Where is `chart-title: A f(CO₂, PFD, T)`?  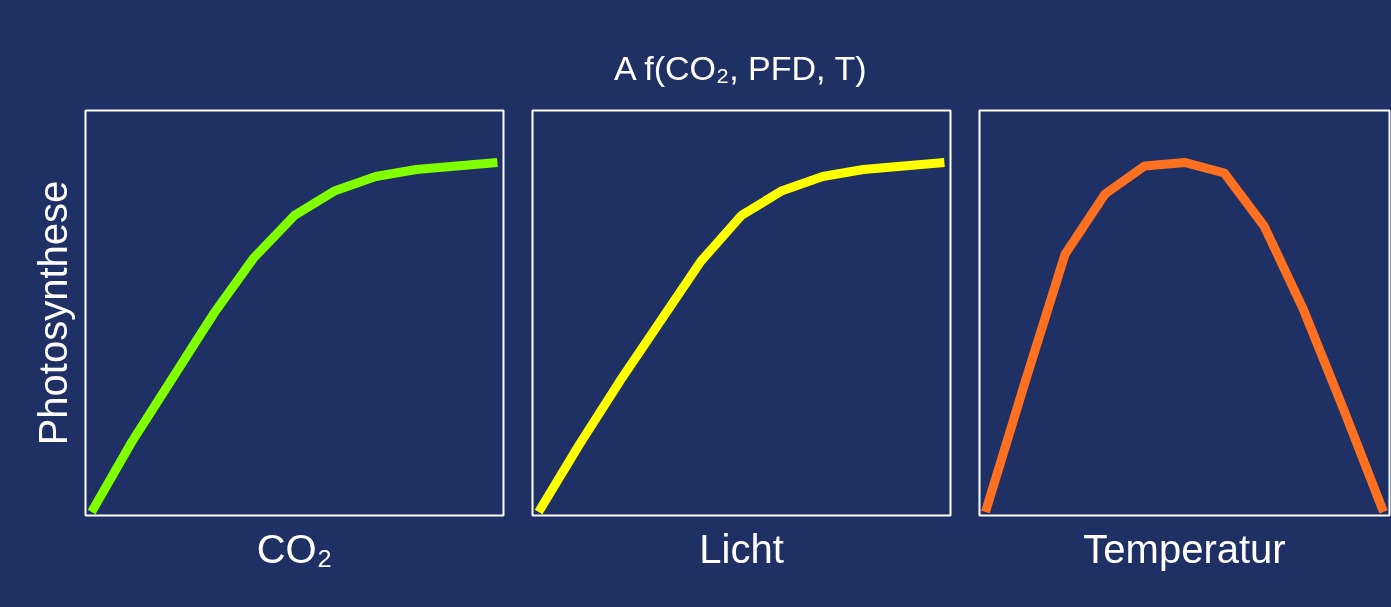
chart-title: A f(CO₂, PFD, T) is located at coordinates (740, 67).